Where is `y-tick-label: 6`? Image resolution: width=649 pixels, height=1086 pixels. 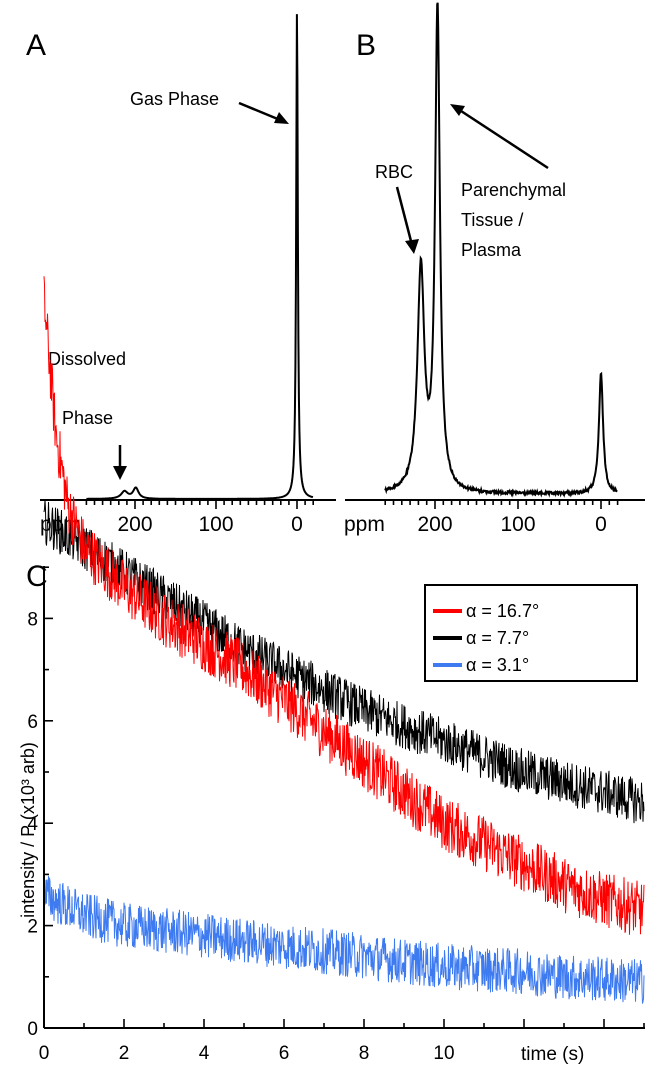 y-tick-label: 6 is located at coordinates (32, 722).